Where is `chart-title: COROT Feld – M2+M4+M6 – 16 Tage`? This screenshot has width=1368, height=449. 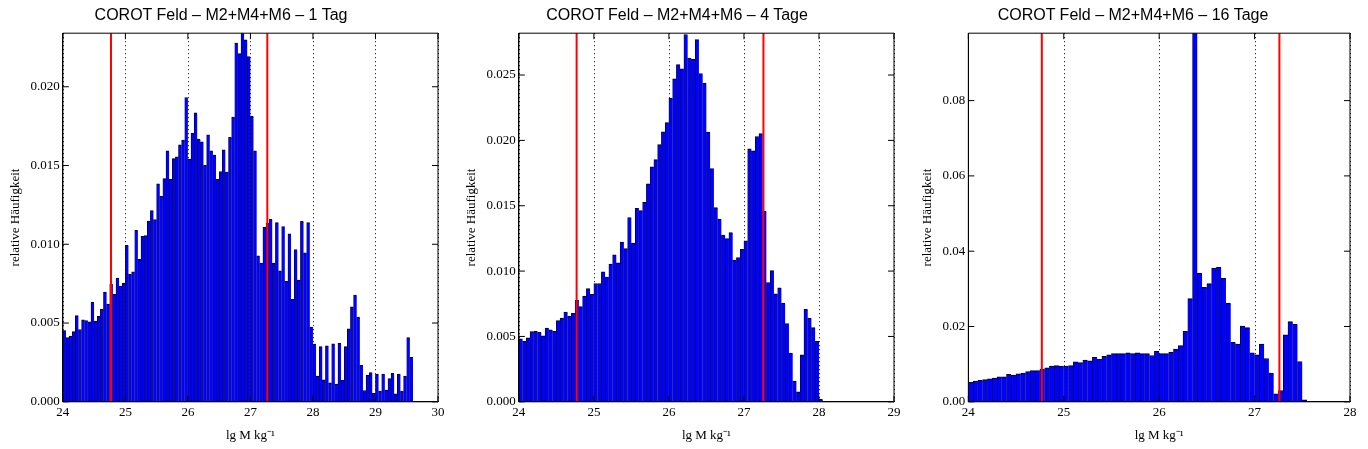
chart-title: COROT Feld – M2+M4+M6 – 16 Tage is located at coordinates (1133, 15).